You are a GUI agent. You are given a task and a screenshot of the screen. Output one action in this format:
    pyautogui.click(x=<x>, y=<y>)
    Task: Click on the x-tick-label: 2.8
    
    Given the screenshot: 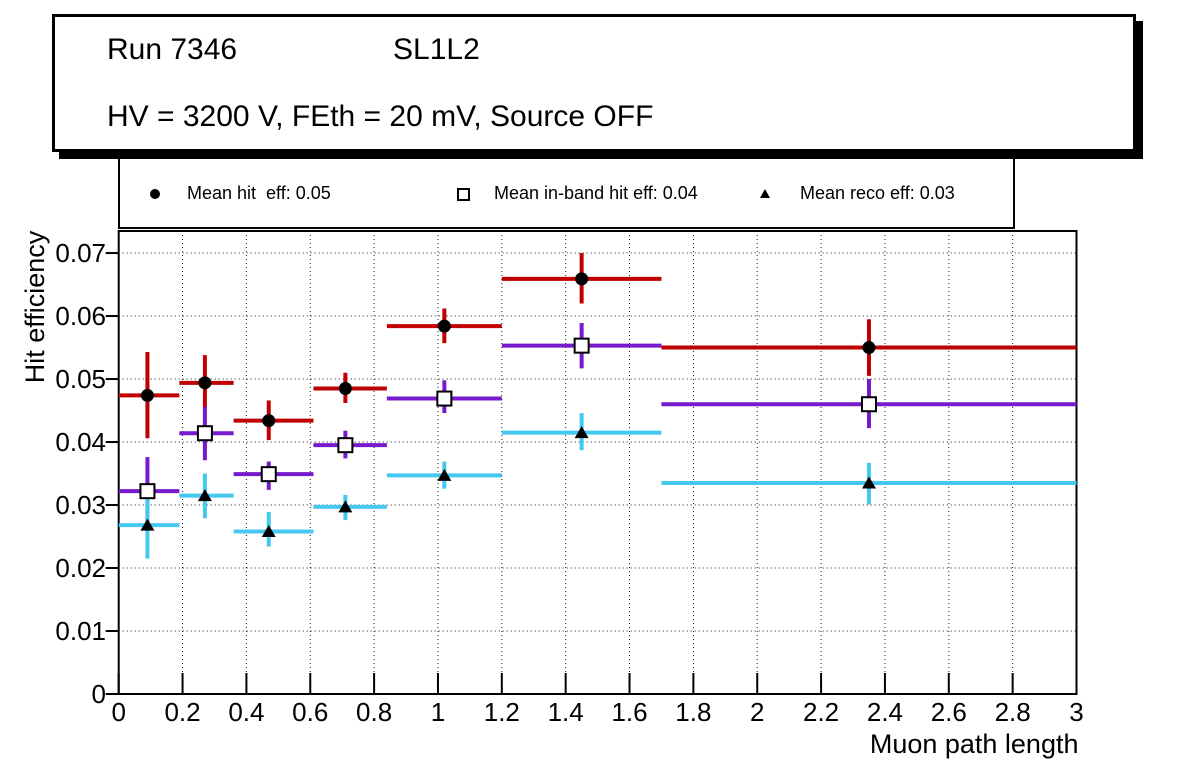 What is the action you would take?
    pyautogui.click(x=1013, y=712)
    